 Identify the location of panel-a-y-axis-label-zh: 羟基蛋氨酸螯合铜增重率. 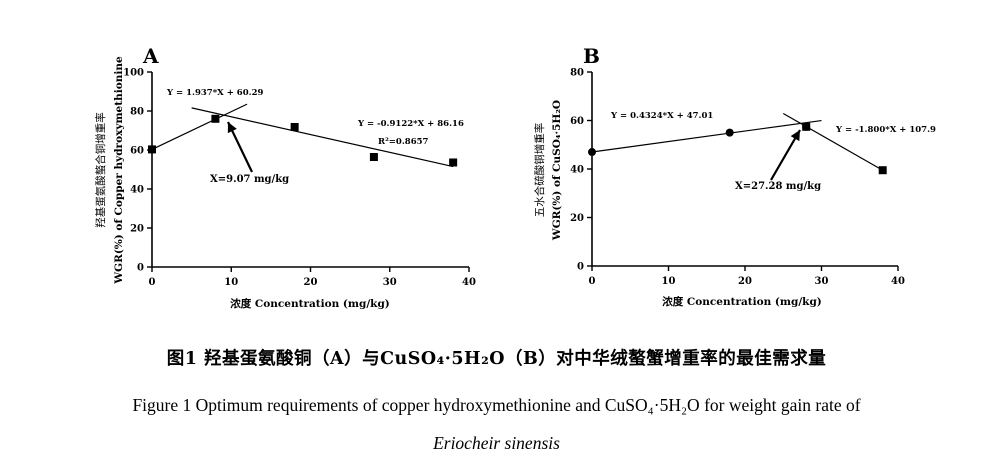
(100, 170).